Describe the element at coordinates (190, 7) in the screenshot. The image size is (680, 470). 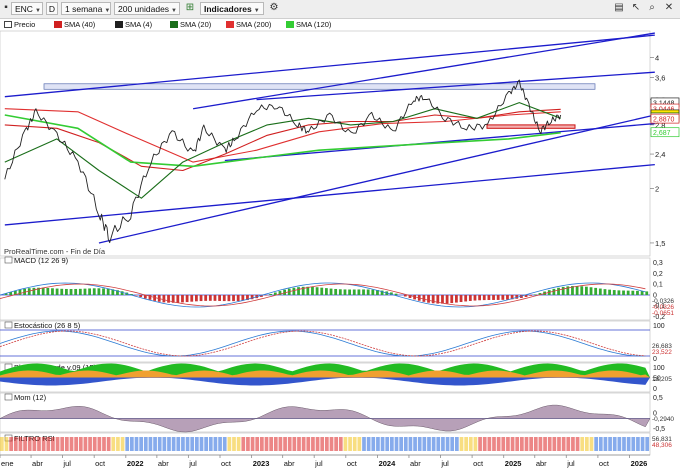
I see `add-indicator-icon: ⊞` at that location.